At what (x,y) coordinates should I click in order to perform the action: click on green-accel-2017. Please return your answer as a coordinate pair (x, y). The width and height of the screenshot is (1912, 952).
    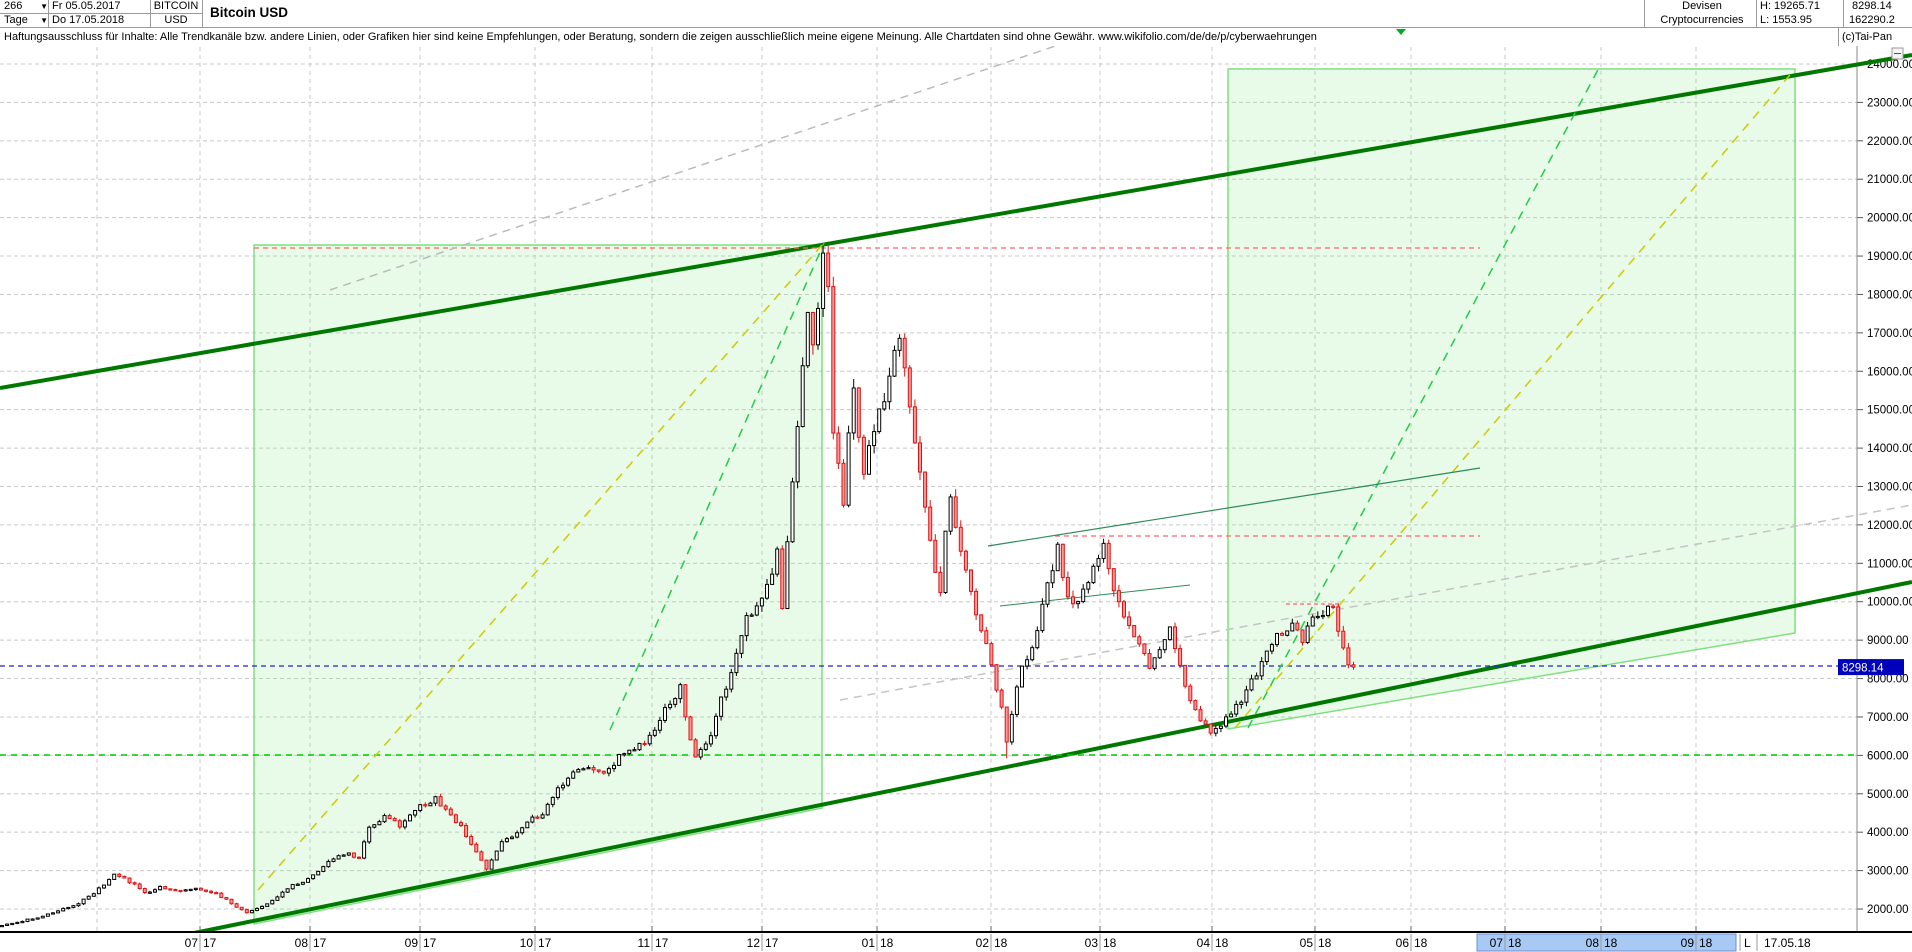
    Looking at the image, I should click on (717, 486).